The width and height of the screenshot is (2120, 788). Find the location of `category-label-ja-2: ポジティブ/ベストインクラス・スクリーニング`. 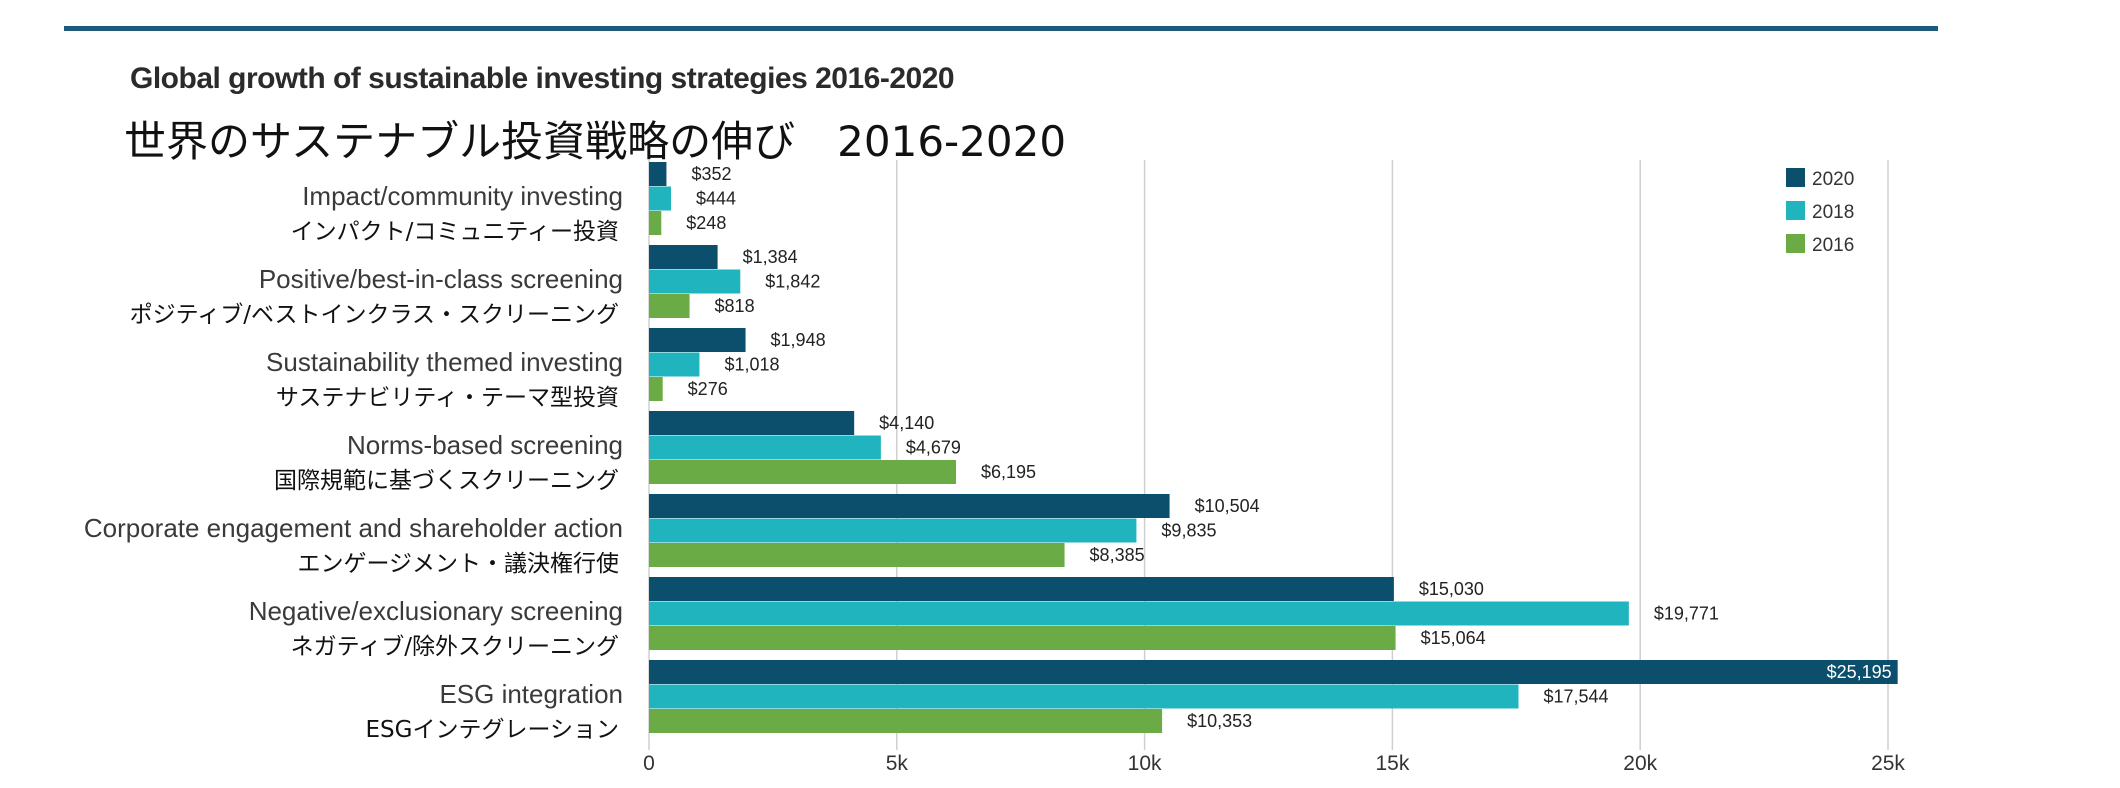

category-label-ja-2: ポジティブ/ベストインクラス・スクリーニング is located at coordinates (374, 315).